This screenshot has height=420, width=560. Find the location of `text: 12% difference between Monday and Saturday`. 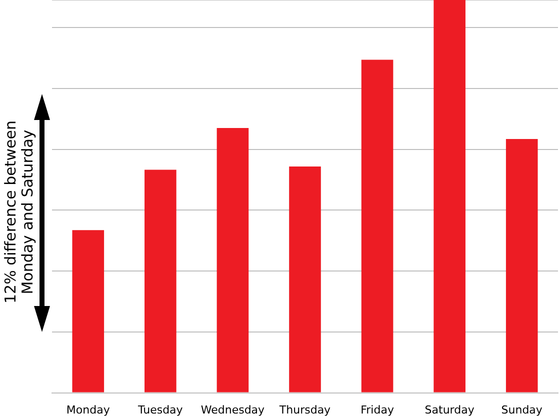

text: 12% difference between Monday and Saturday is located at coordinates (18, 212).